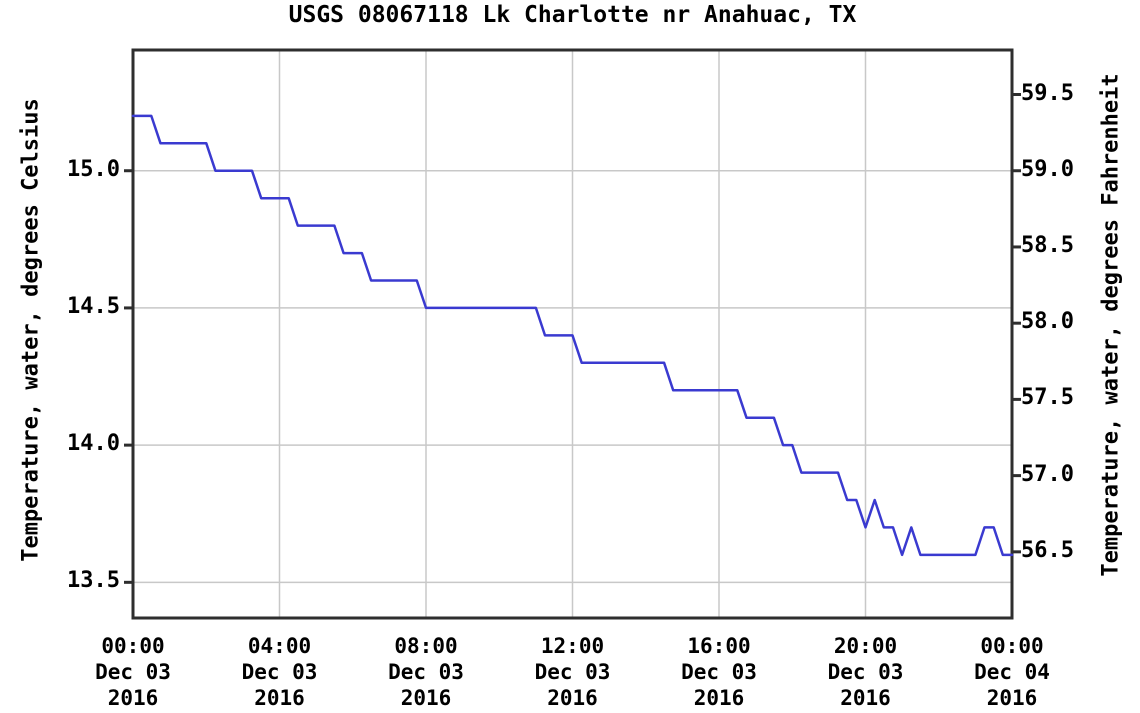 The image size is (1140, 713). I want to click on x-tick-time: 12:00, so click(572, 646).